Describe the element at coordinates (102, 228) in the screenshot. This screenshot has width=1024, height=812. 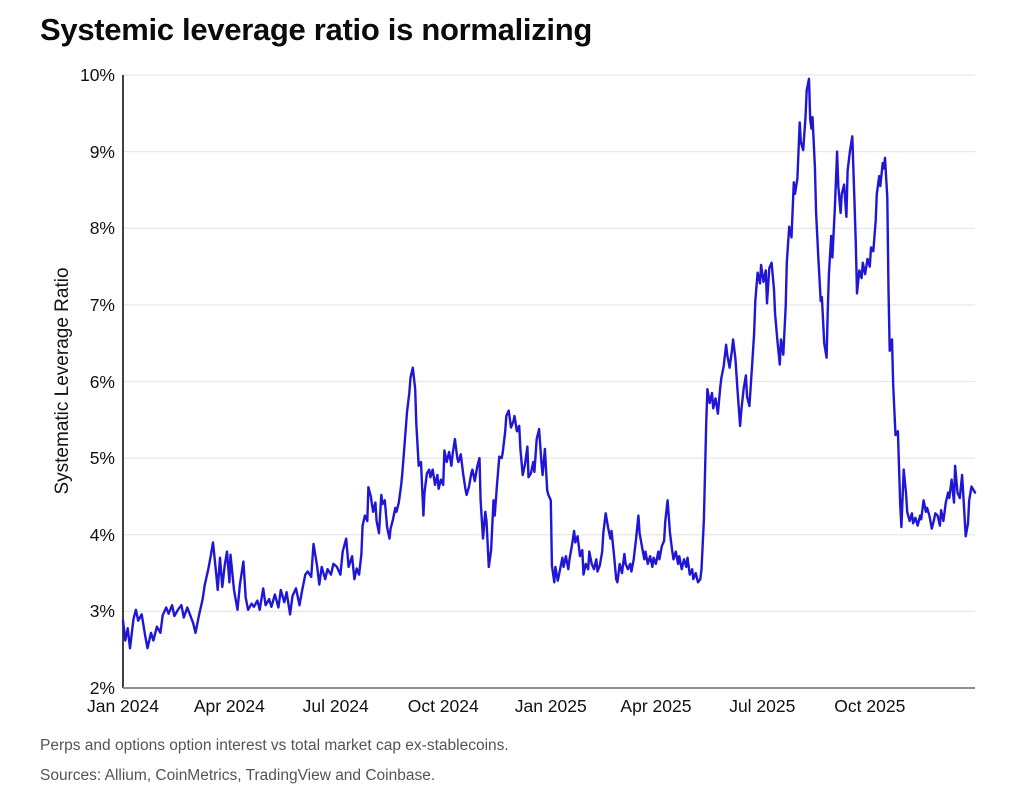
I see `y-tick-label: 8%` at that location.